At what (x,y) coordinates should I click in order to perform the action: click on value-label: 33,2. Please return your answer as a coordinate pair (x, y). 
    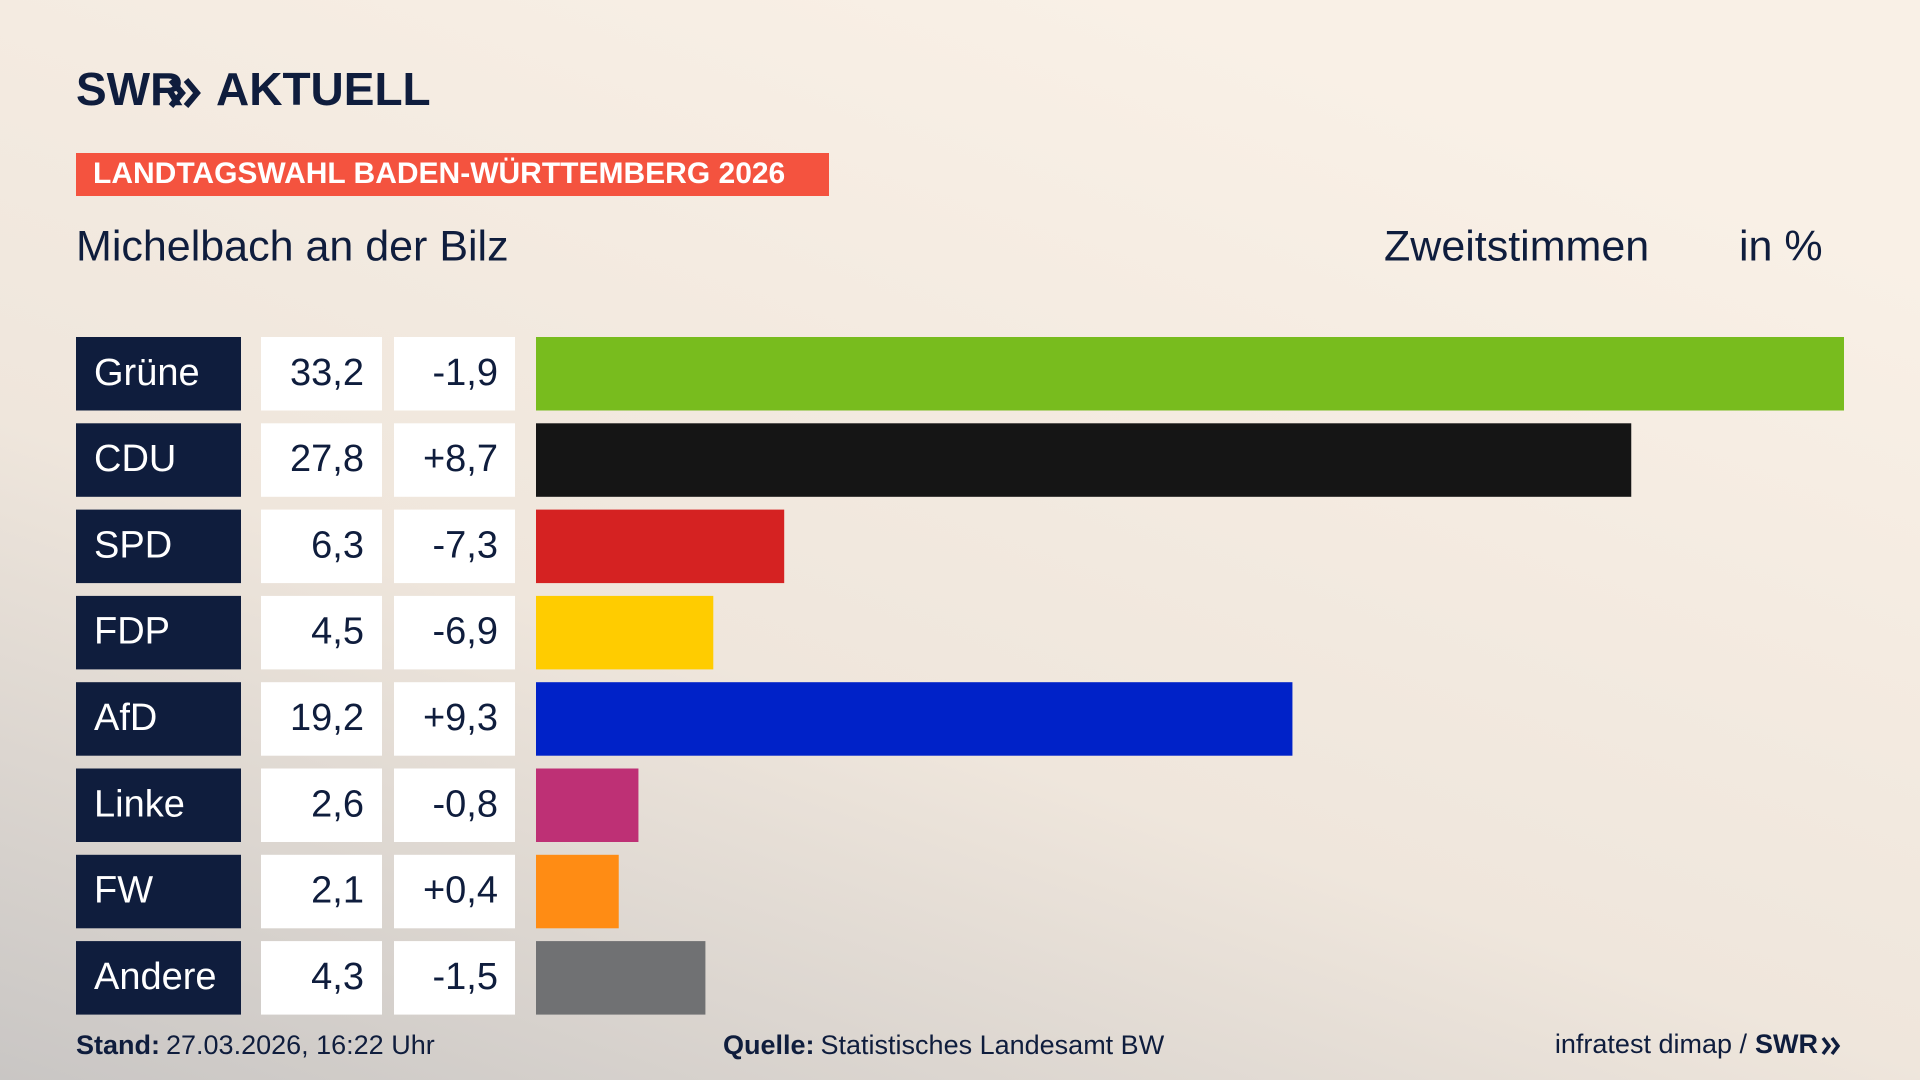
    Looking at the image, I should click on (327, 373).